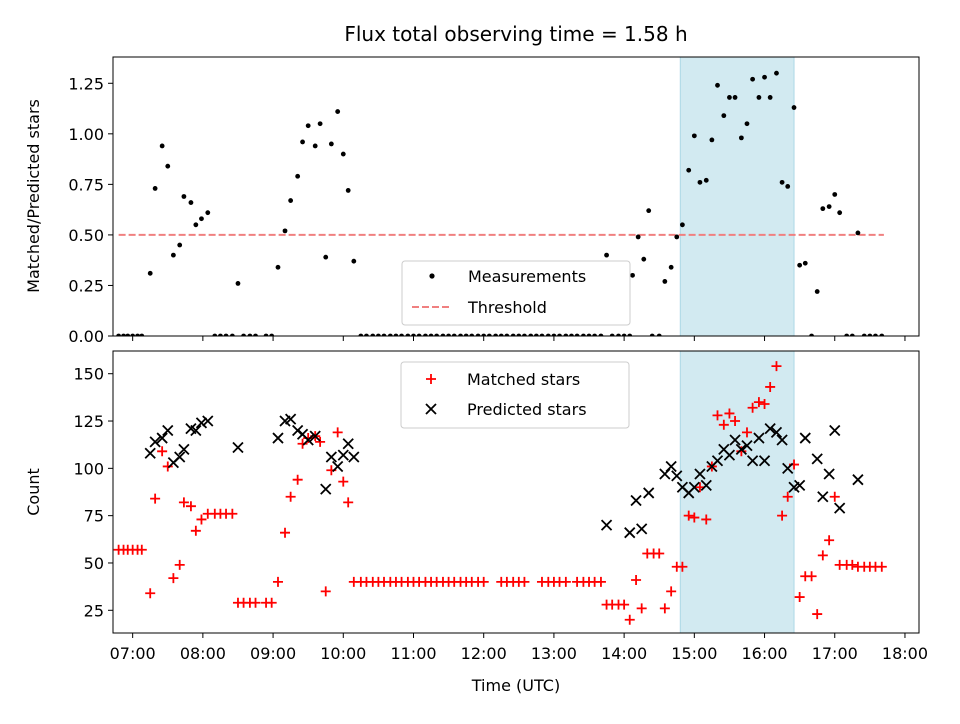 The image size is (960, 724). I want to click on top-y-tick-label: 0.50, so click(86, 235).